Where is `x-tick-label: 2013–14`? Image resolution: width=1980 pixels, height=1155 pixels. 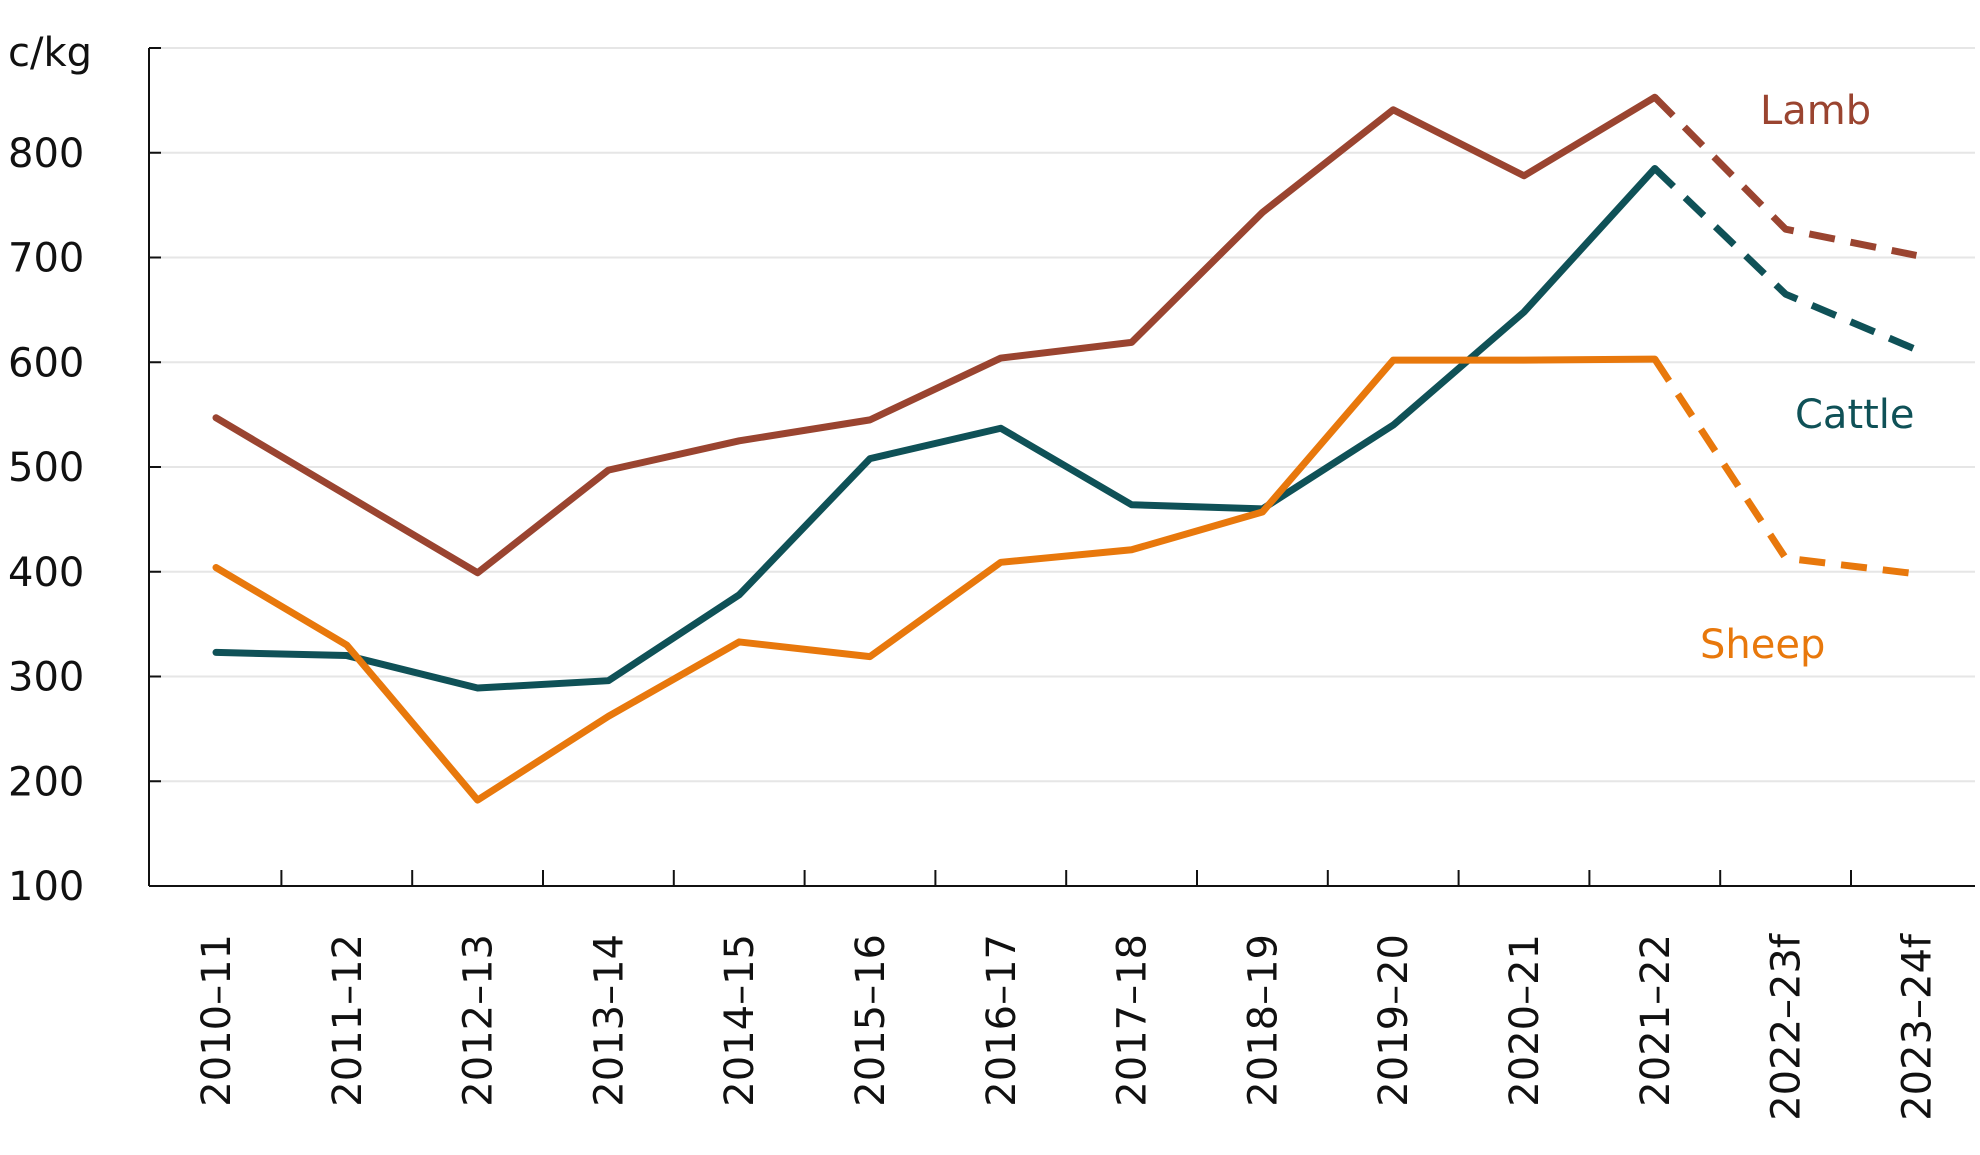
x-tick-label: 2013–14 is located at coordinates (609, 1020).